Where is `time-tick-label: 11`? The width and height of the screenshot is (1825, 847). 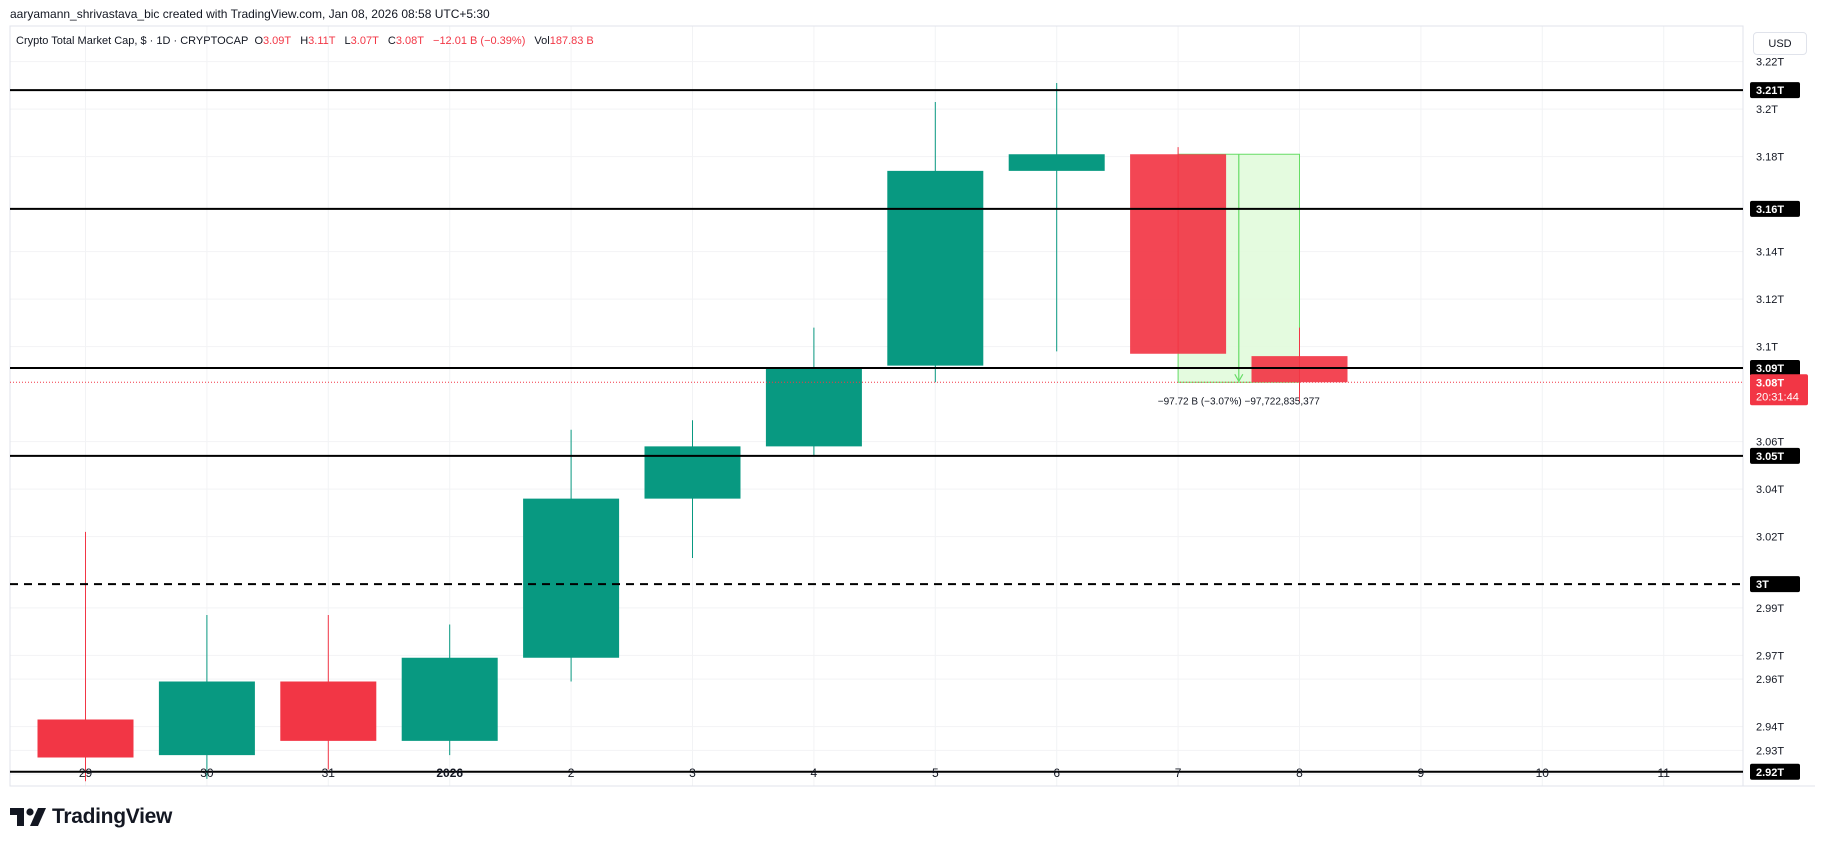 time-tick-label: 11 is located at coordinates (1663, 773).